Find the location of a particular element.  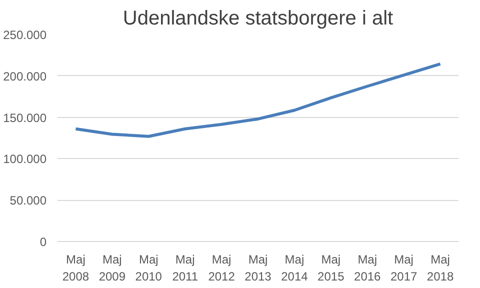

x-tick-label: Maj 2017 is located at coordinates (404, 268).